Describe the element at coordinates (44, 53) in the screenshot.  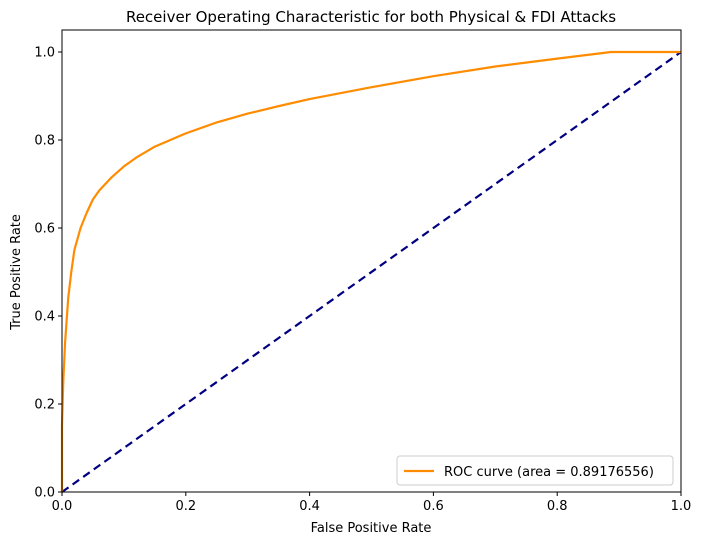
I see `y-tick-label: 1.0` at that location.